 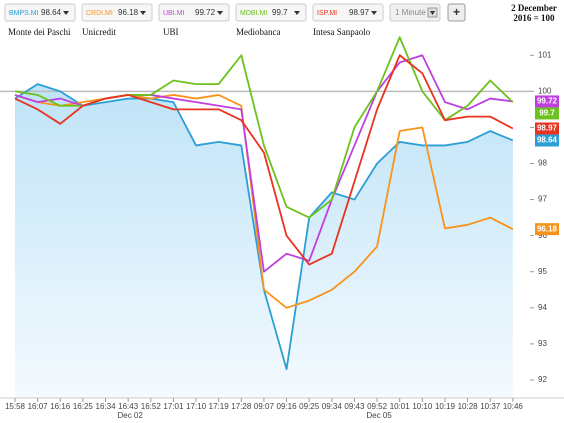 What do you see at coordinates (400, 406) in the screenshot?
I see `x-tick-label: 10:01` at bounding box center [400, 406].